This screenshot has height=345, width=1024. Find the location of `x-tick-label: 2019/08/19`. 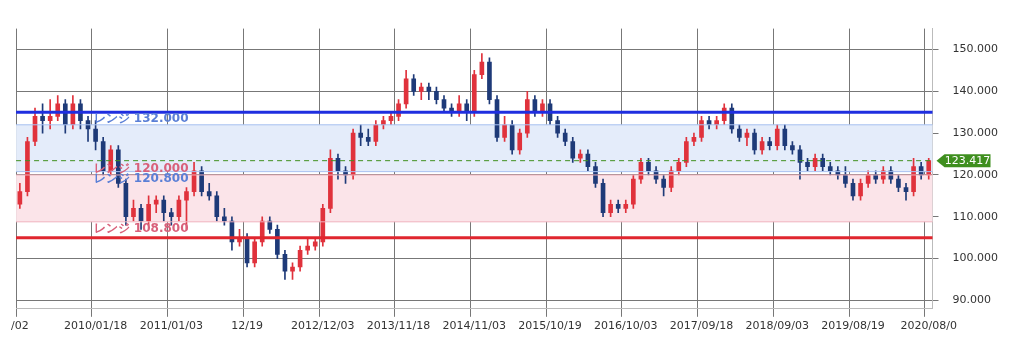

x-tick-label: 2019/08/19 is located at coordinates (853, 326).